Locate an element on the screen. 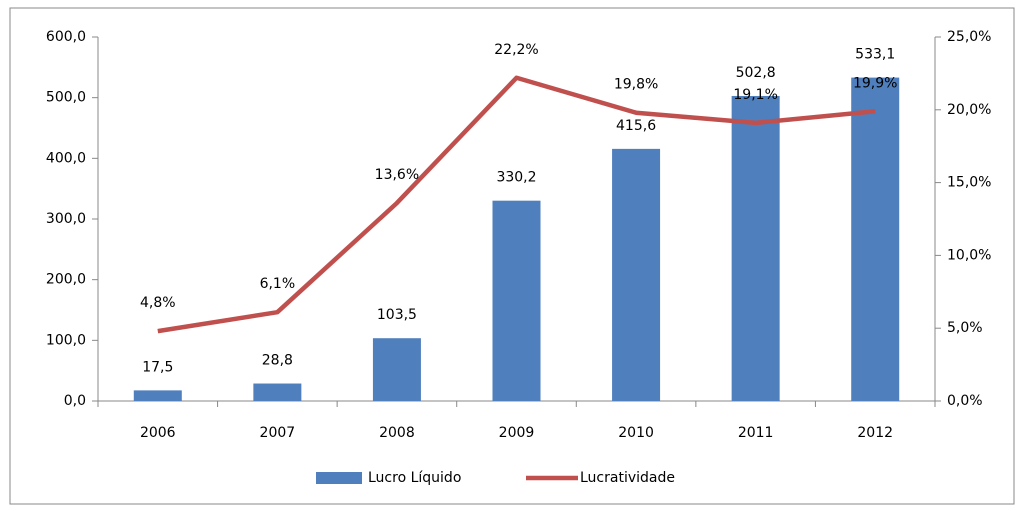 Image resolution: width=1025 pixels, height=512 pixels. line-label: 22,2% is located at coordinates (516, 50).